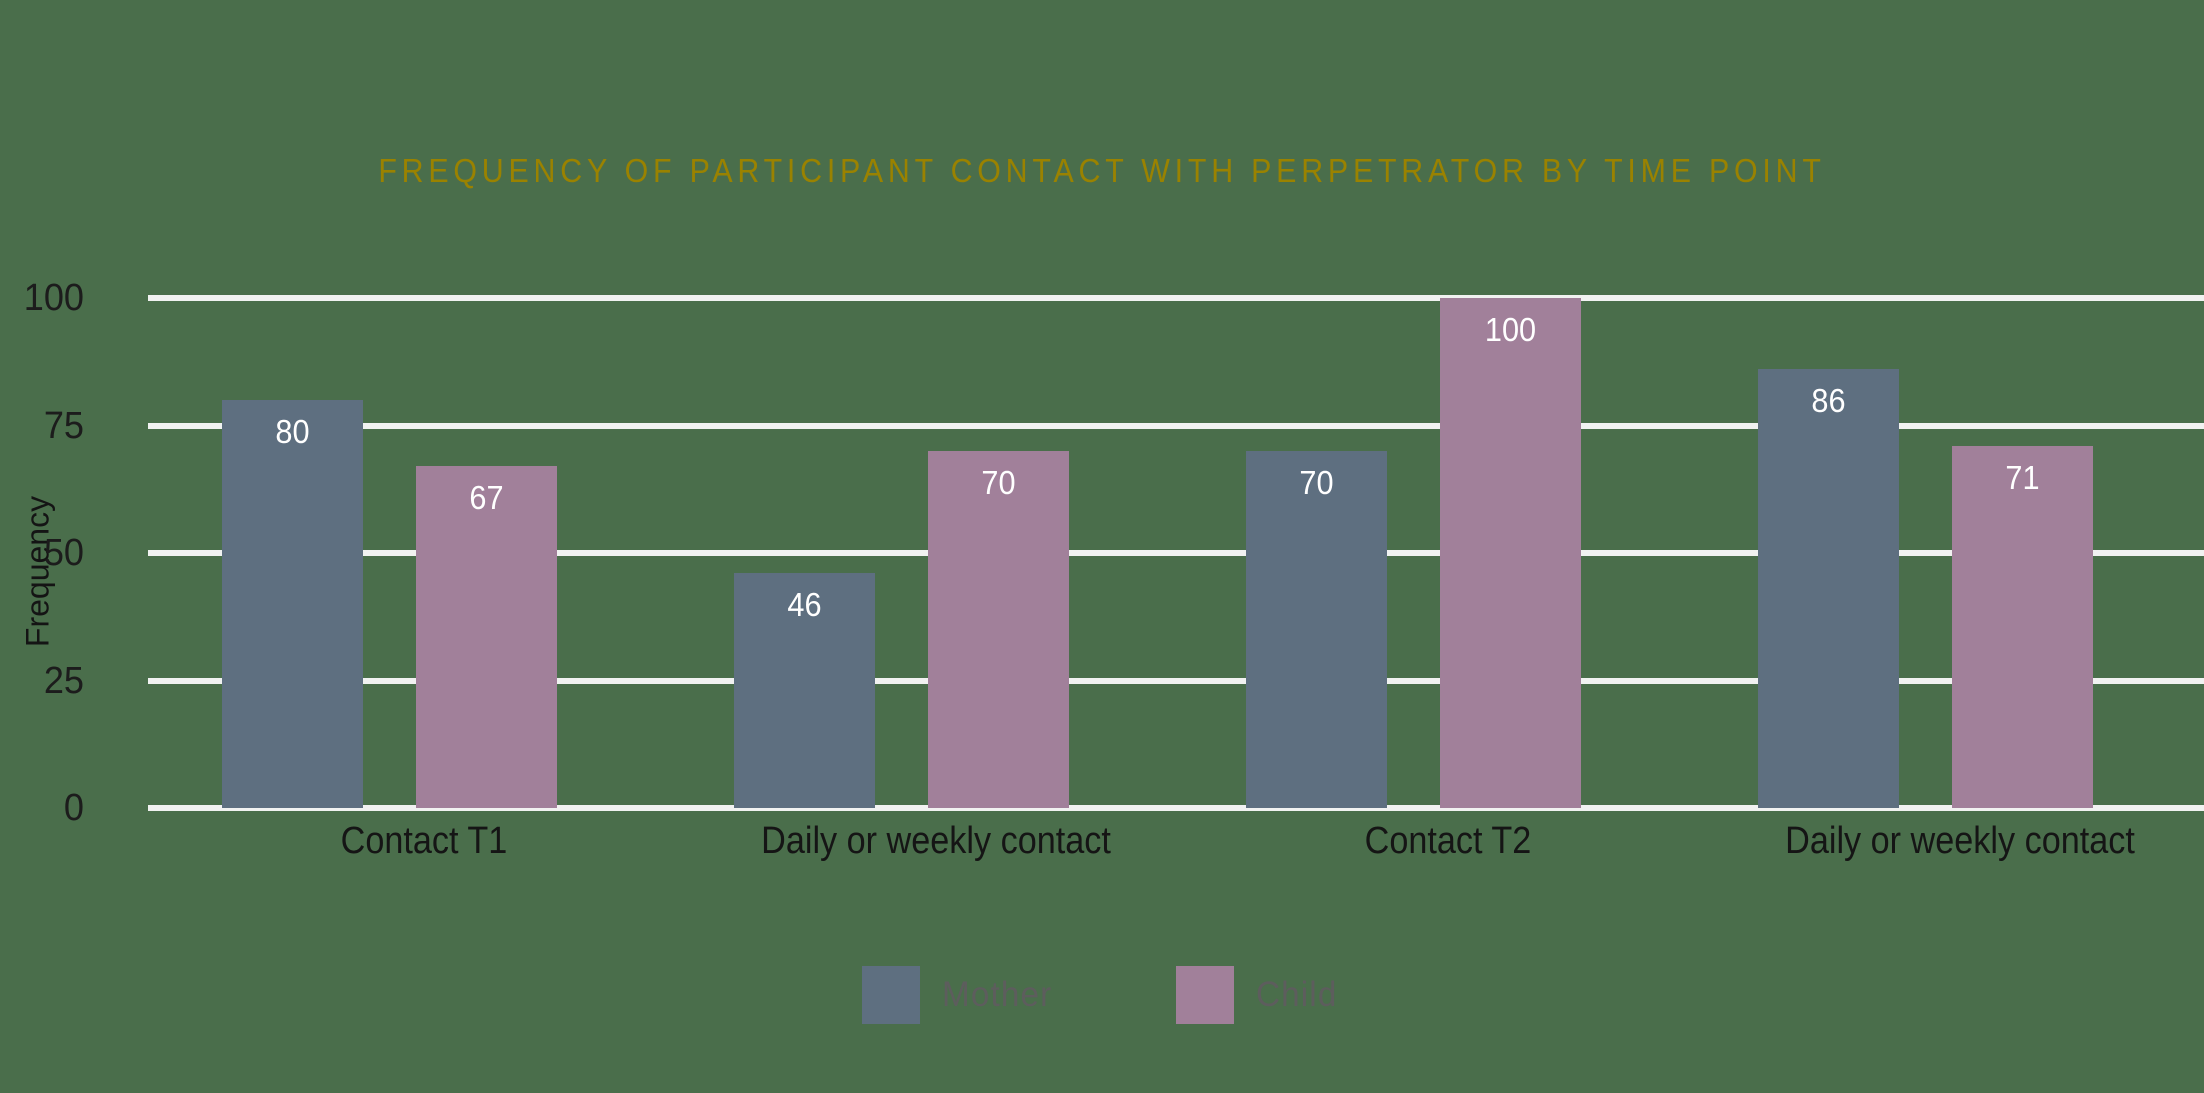  What do you see at coordinates (1205, 995) in the screenshot?
I see `child-swatch` at bounding box center [1205, 995].